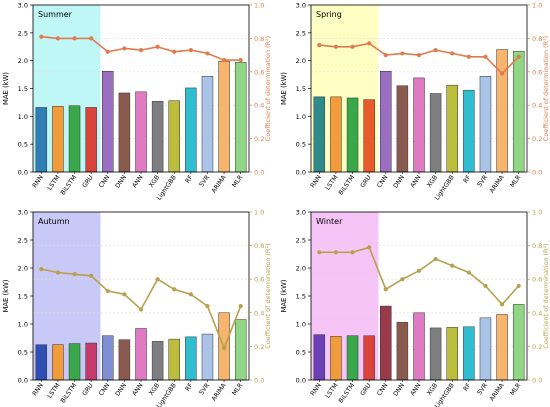 The image size is (550, 407). What do you see at coordinates (537, 106) in the screenshot?
I see `right-tick-label: 0.4` at bounding box center [537, 106].